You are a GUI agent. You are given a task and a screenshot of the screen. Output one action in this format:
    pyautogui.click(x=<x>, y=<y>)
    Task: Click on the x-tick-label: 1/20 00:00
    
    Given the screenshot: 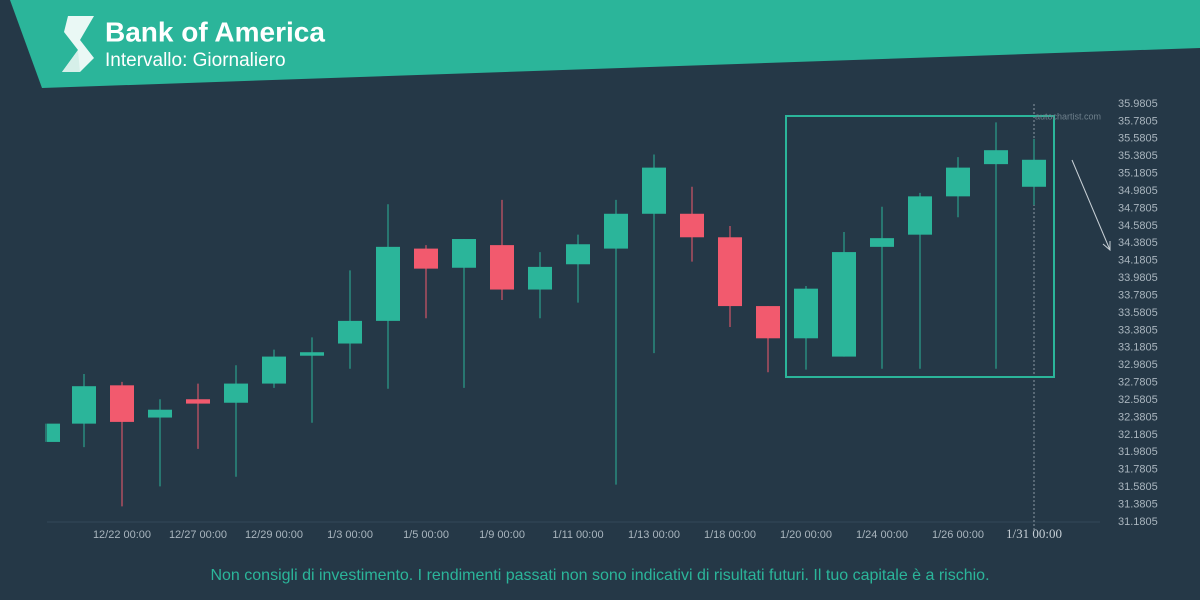 What is the action you would take?
    pyautogui.click(x=806, y=535)
    